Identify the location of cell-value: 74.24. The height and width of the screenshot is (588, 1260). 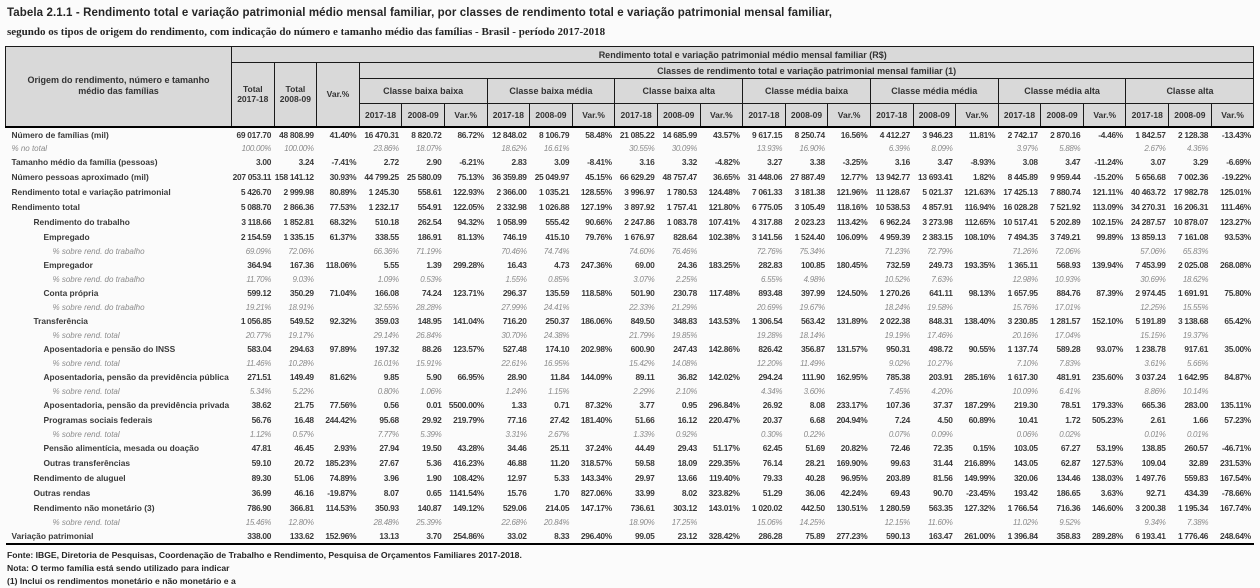
(423, 293).